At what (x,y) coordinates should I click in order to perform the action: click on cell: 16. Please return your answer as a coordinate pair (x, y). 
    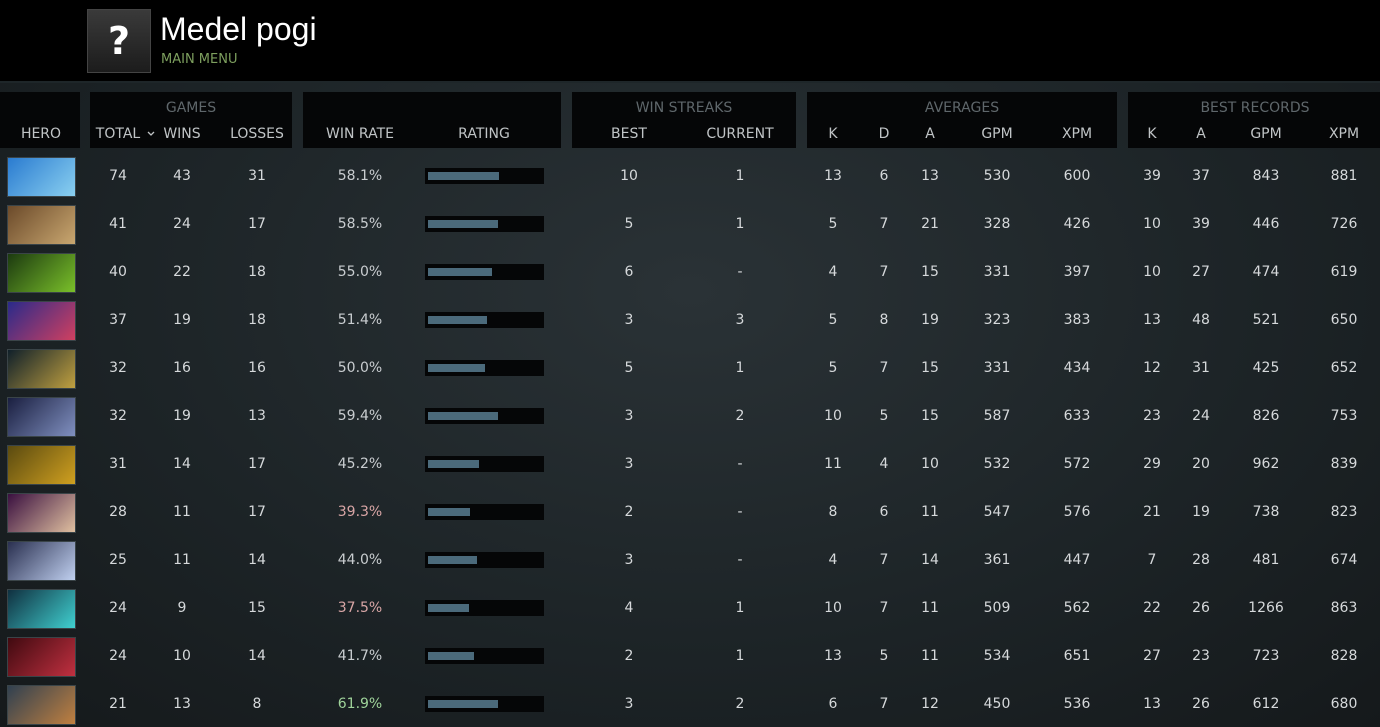
    Looking at the image, I should click on (257, 368).